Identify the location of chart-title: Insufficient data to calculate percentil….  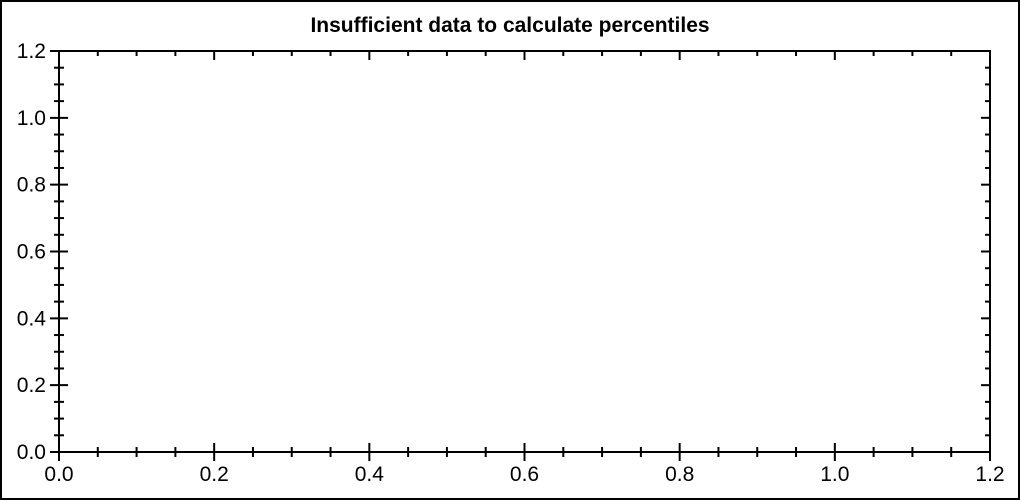
(510, 25).